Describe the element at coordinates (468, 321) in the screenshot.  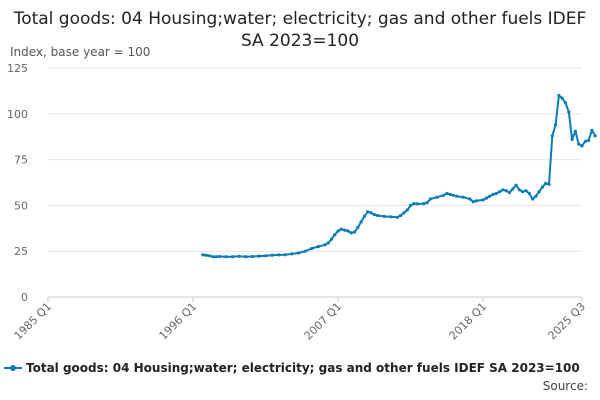
I see `x-tick-label: 2018 Q1` at that location.